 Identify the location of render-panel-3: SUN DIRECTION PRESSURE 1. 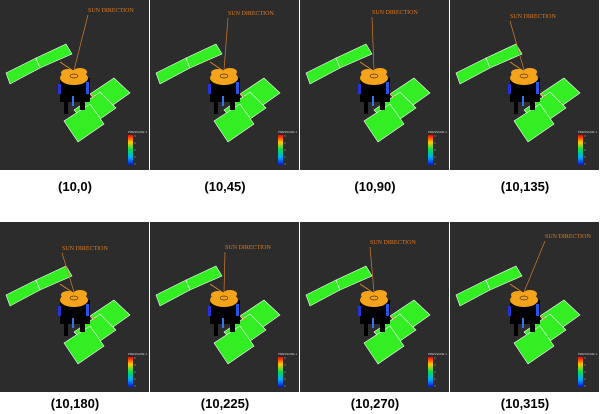
(374, 85).